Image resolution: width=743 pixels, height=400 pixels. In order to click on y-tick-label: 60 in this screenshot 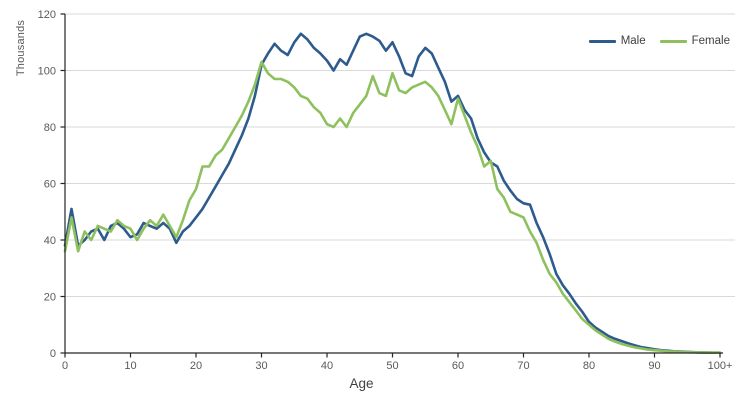, I will do `click(50, 185)`.